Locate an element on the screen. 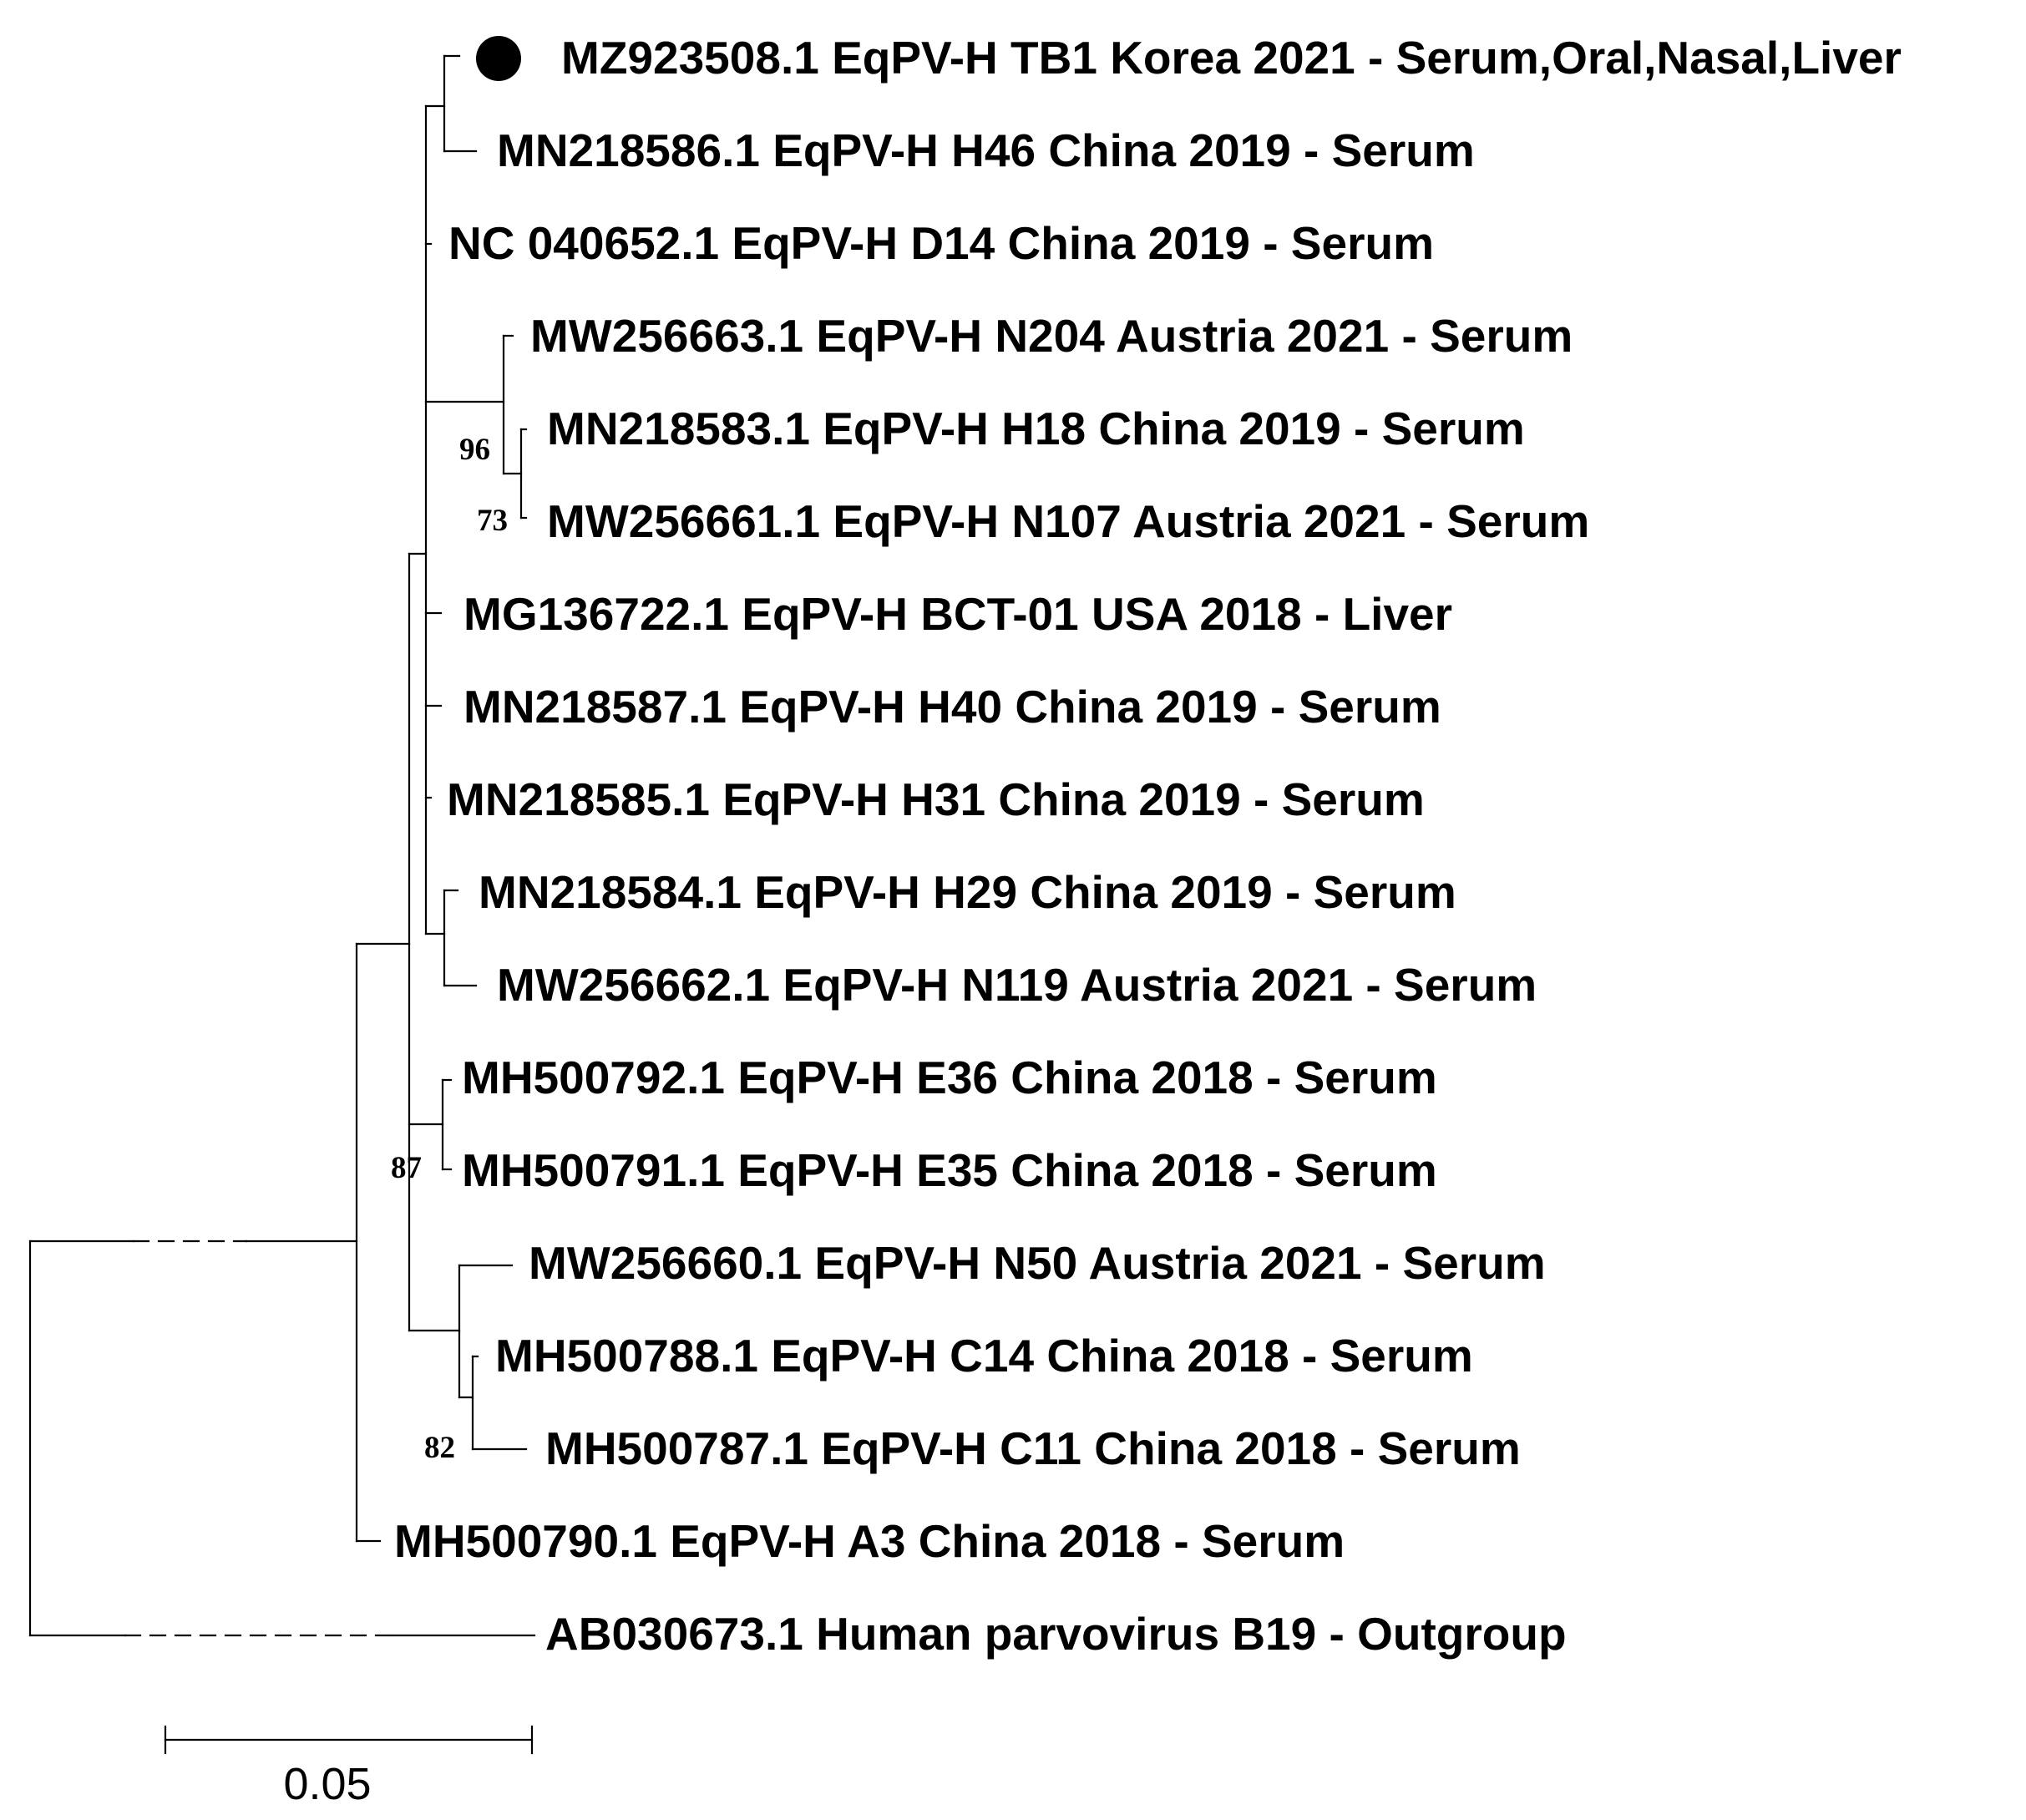  bootstrap-value-96: 96 is located at coordinates (474, 450).